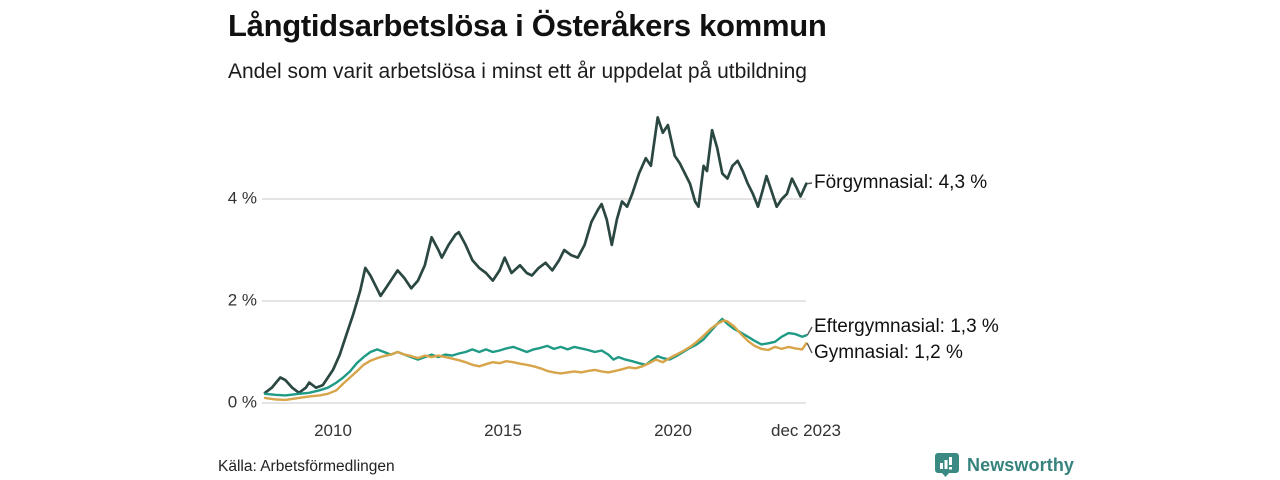 This screenshot has width=1280, height=480. What do you see at coordinates (888, 352) in the screenshot?
I see `series-label-gymnasial: Gymnasial: 1,2 %` at bounding box center [888, 352].